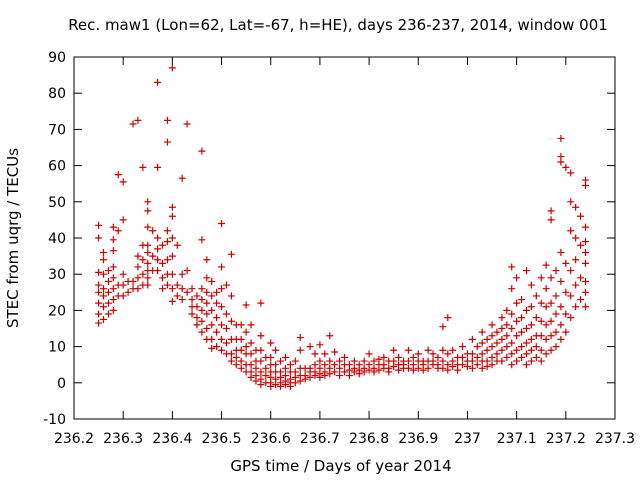  I want to click on y-tick-label: 90, so click(57, 58).